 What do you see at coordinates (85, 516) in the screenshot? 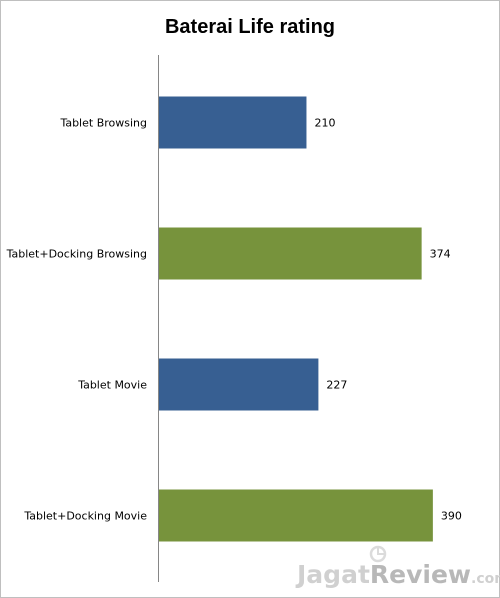
I see `category-label-3: Tablet+Docking Movie` at bounding box center [85, 516].